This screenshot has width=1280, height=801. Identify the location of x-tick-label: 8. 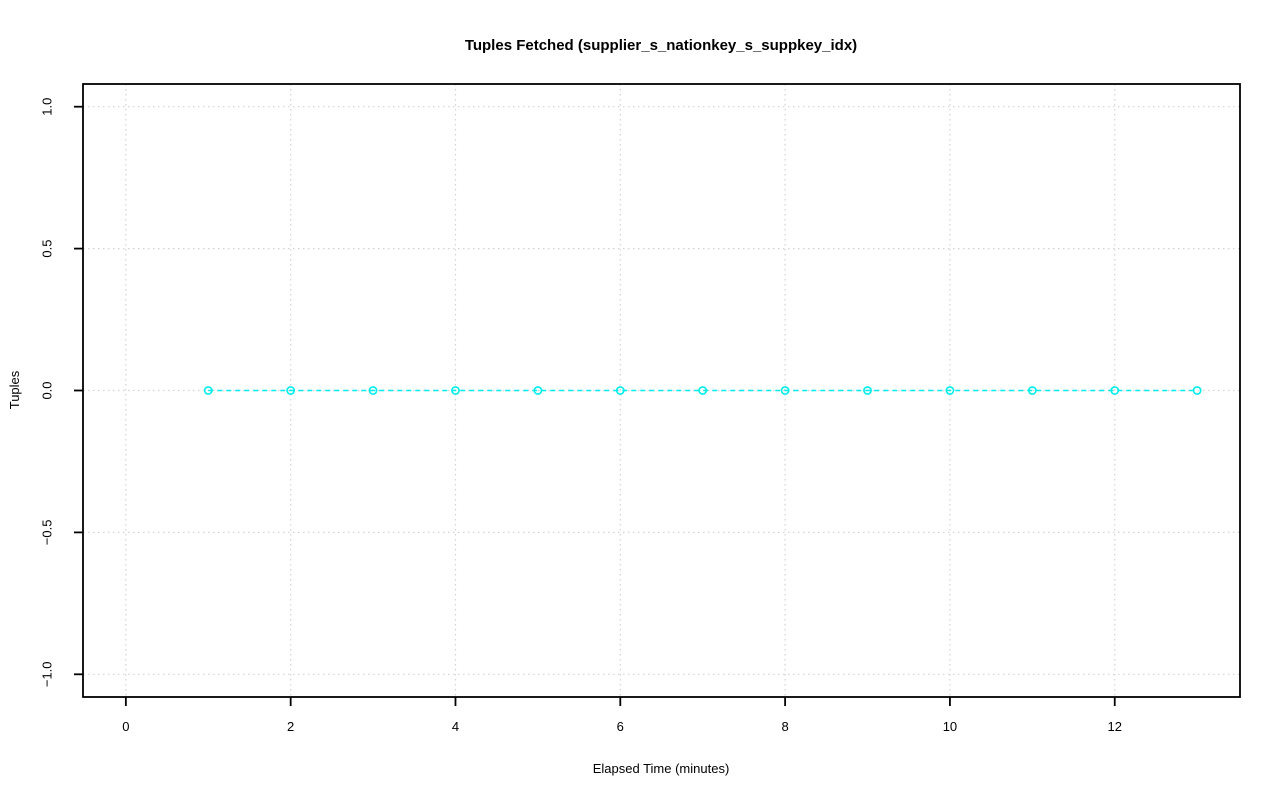
(784, 726).